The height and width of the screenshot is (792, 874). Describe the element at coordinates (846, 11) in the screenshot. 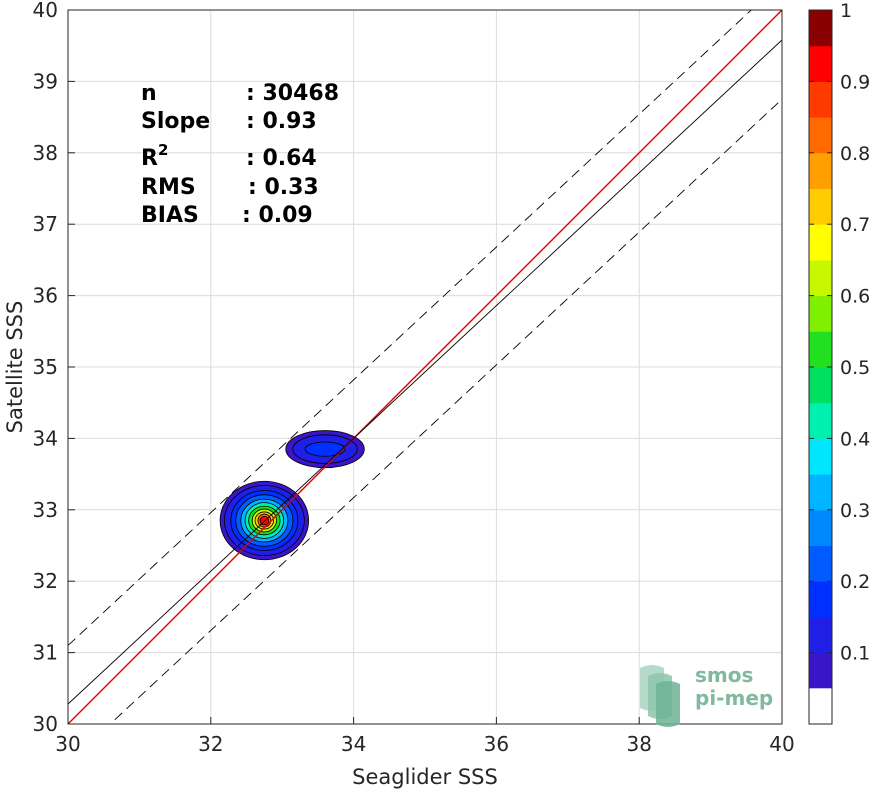

I see `colorbar-tick-label: 1` at that location.